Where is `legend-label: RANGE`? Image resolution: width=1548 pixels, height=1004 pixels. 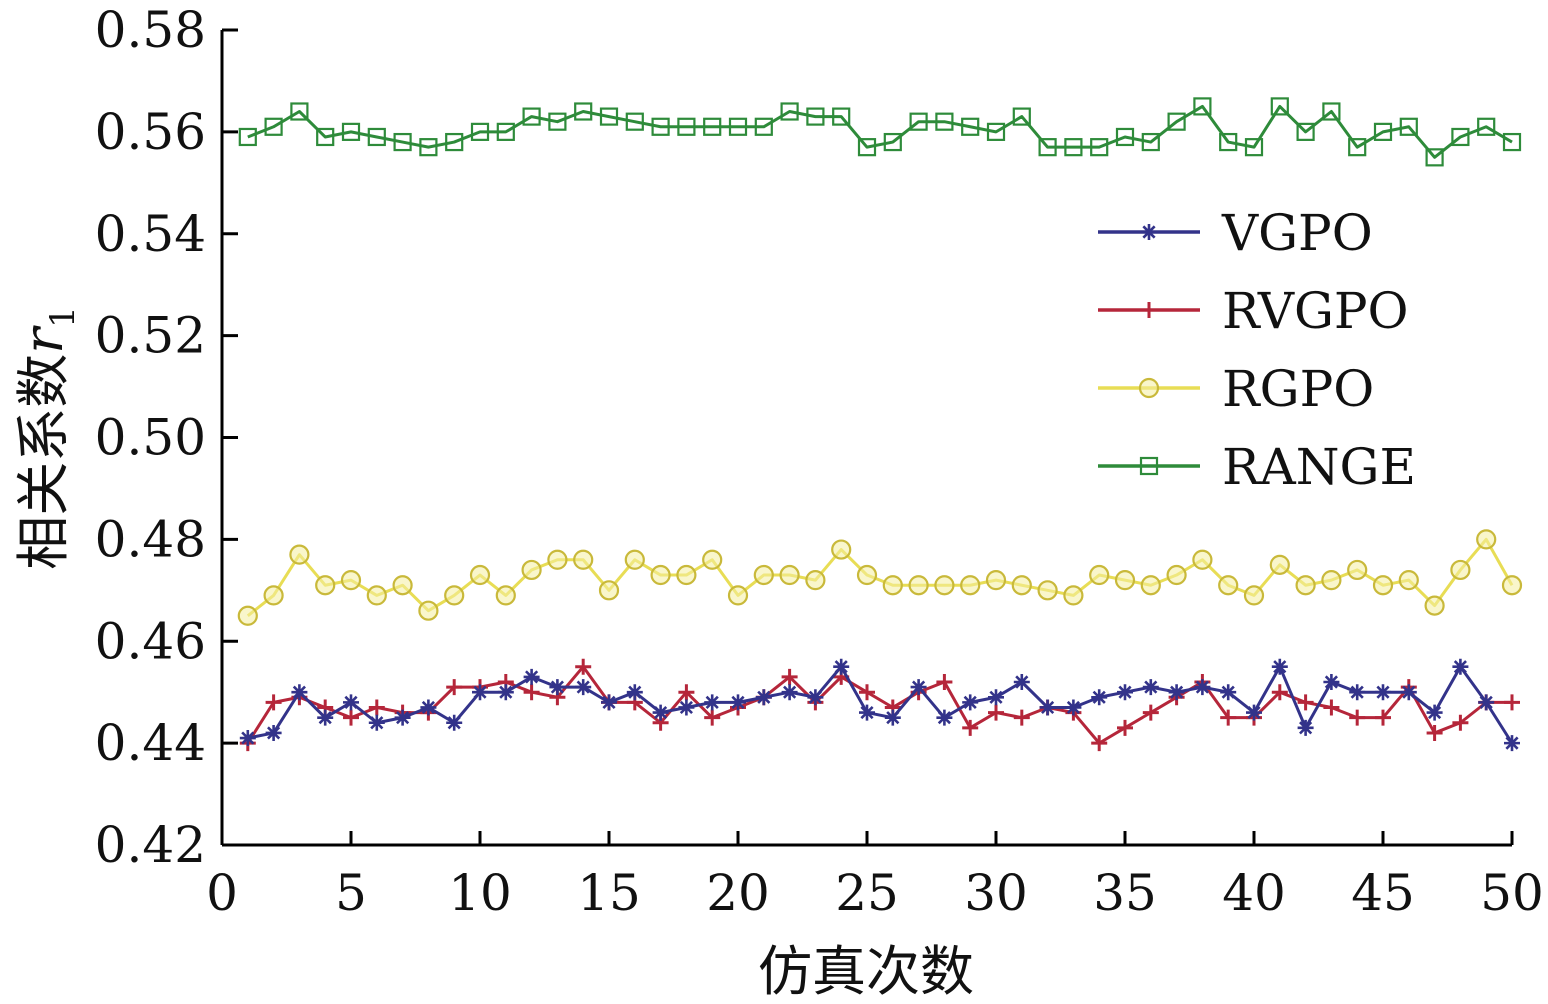 legend-label: RANGE is located at coordinates (1319, 467).